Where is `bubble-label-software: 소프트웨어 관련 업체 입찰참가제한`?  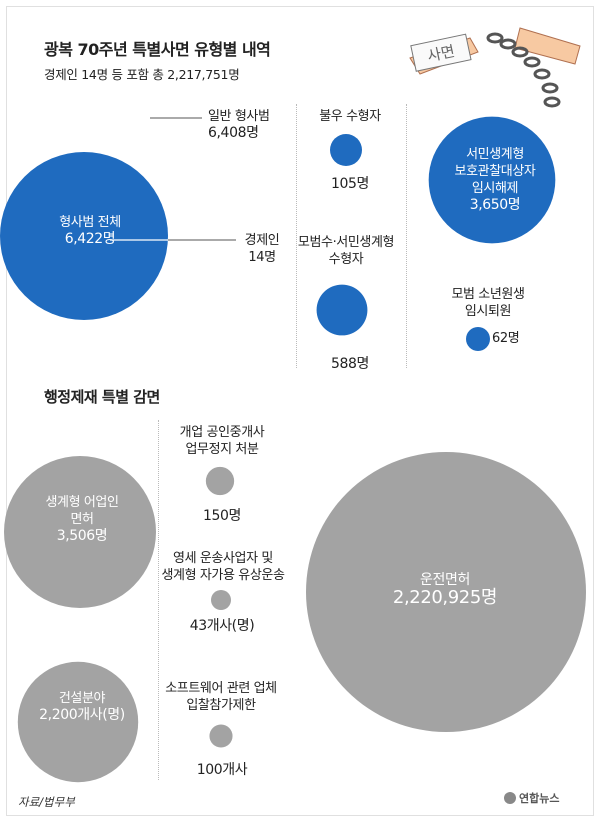 bubble-label-software: 소프트웨어 관련 업체 입찰참가제한 is located at coordinates (221, 697).